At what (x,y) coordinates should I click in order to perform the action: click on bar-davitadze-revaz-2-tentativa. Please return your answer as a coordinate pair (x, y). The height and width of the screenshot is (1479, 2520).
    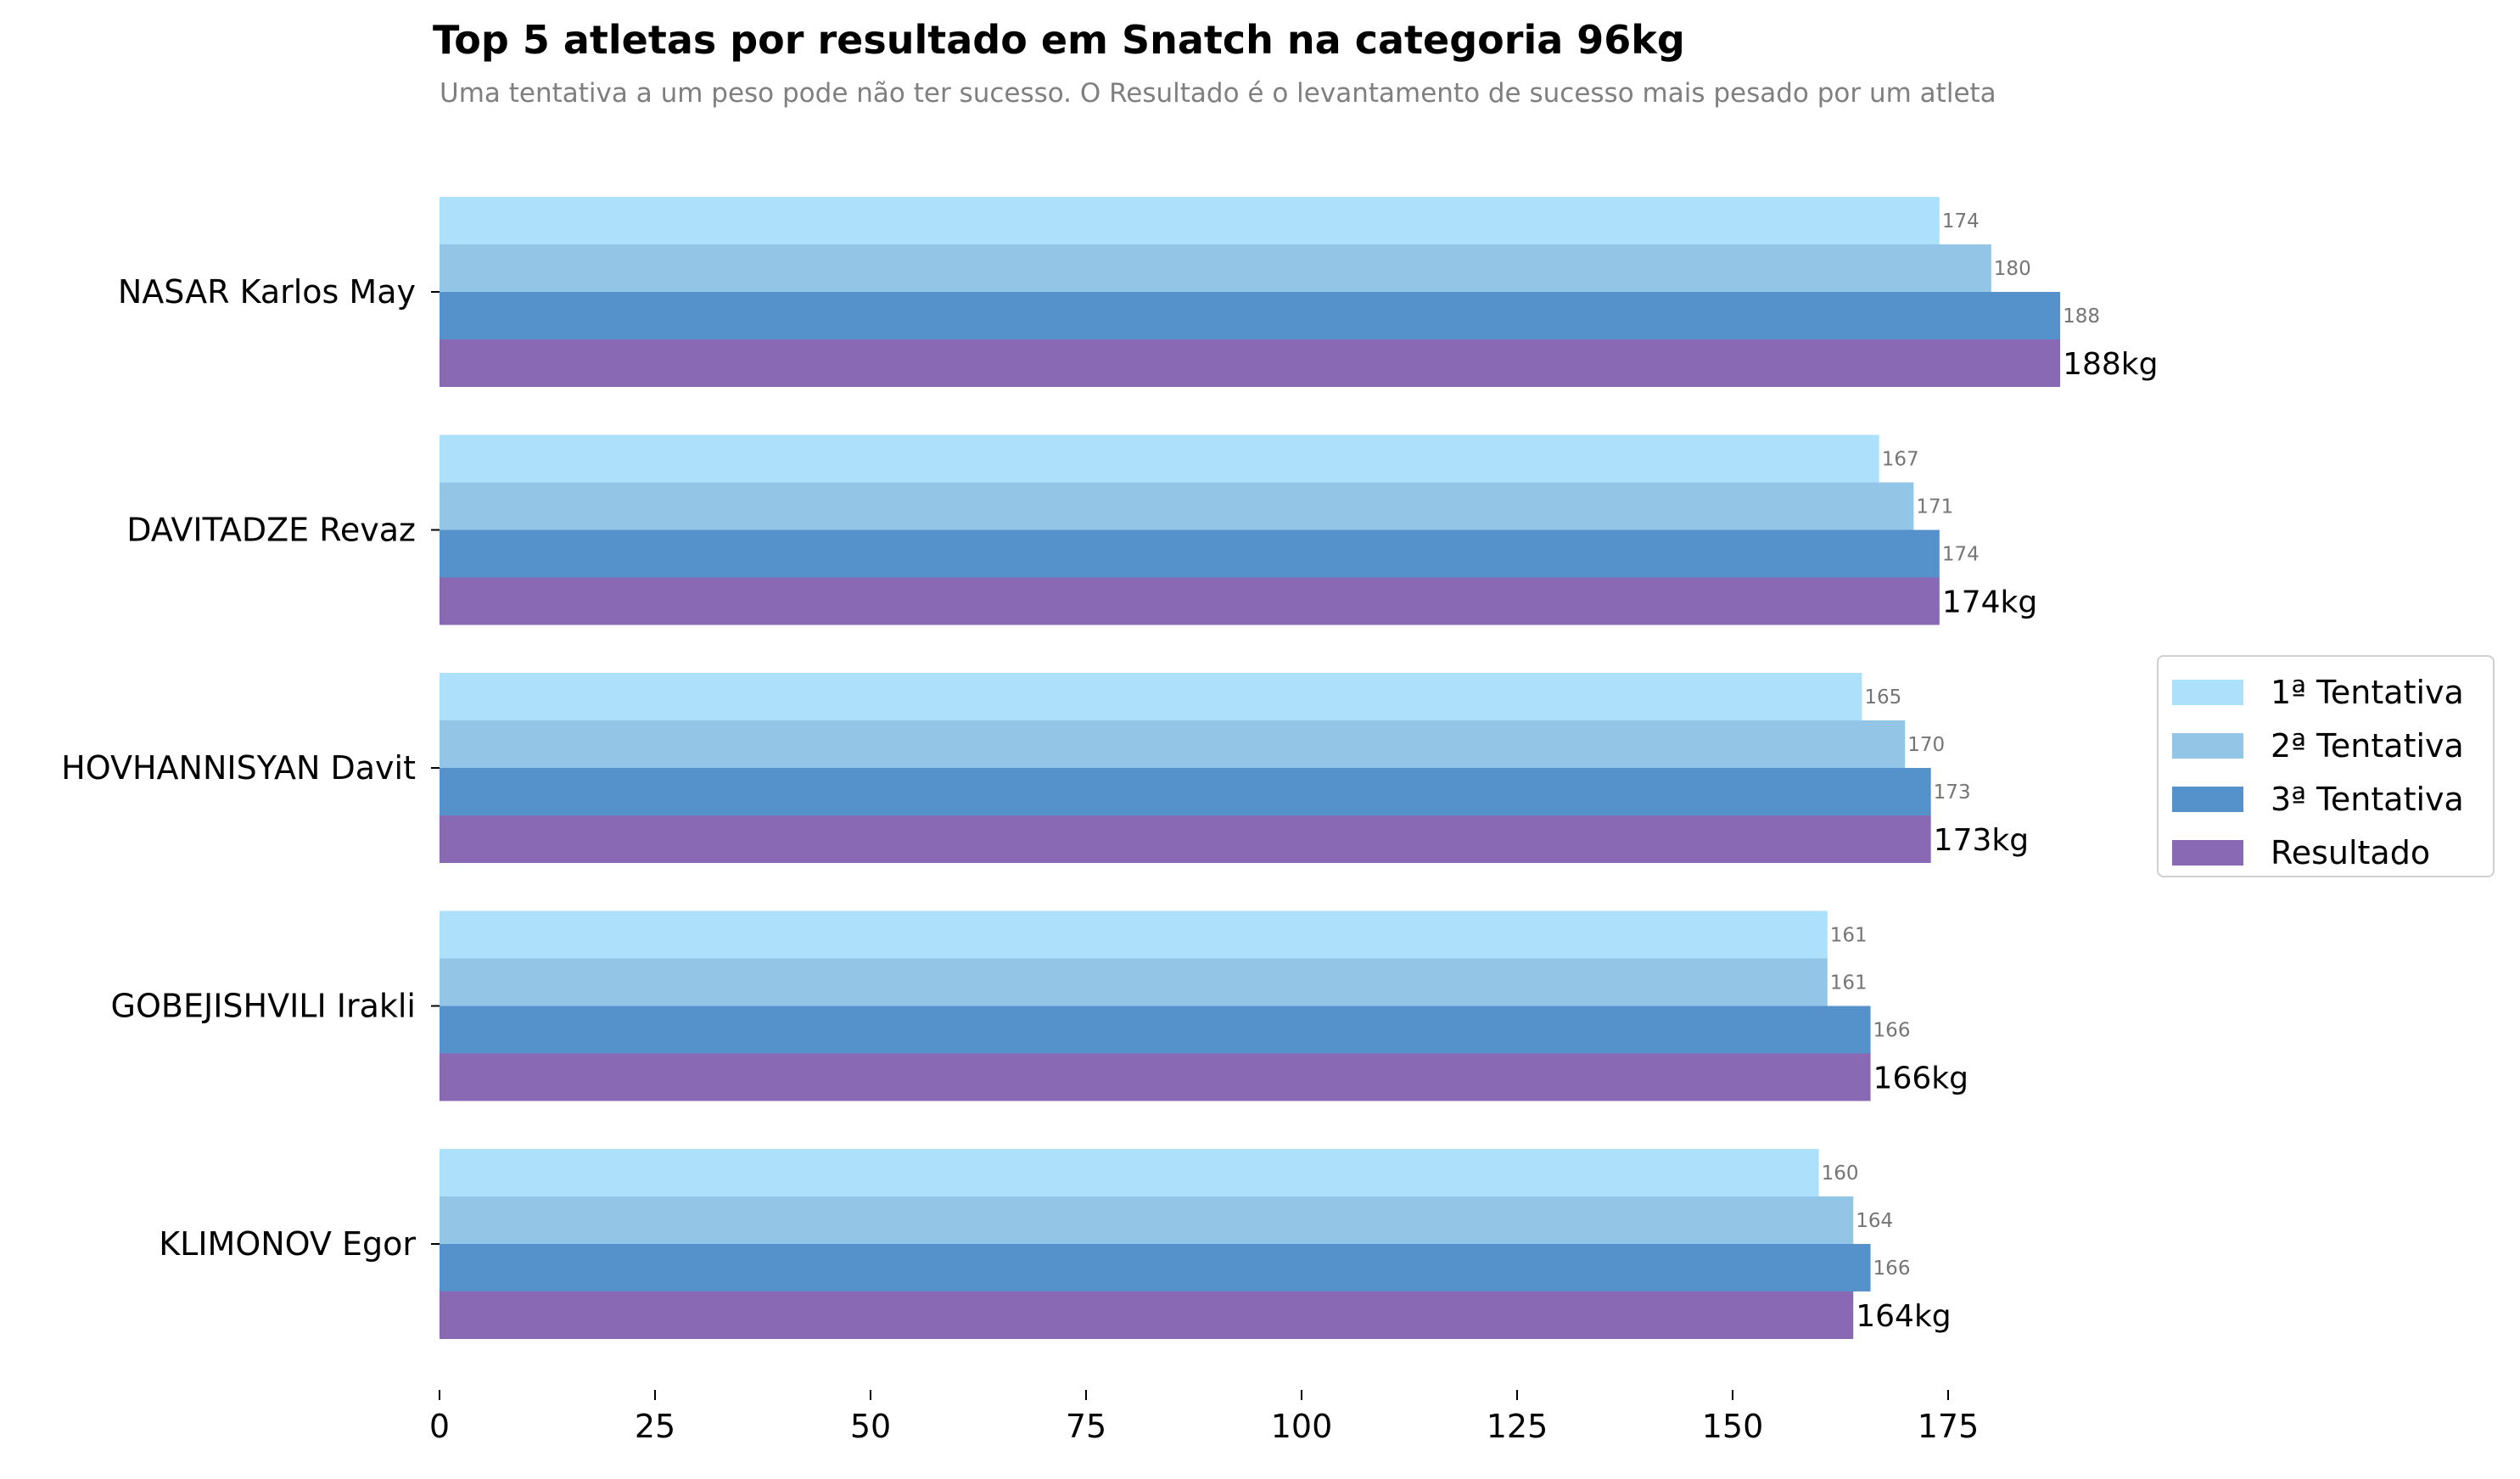
    Looking at the image, I should click on (1177, 506).